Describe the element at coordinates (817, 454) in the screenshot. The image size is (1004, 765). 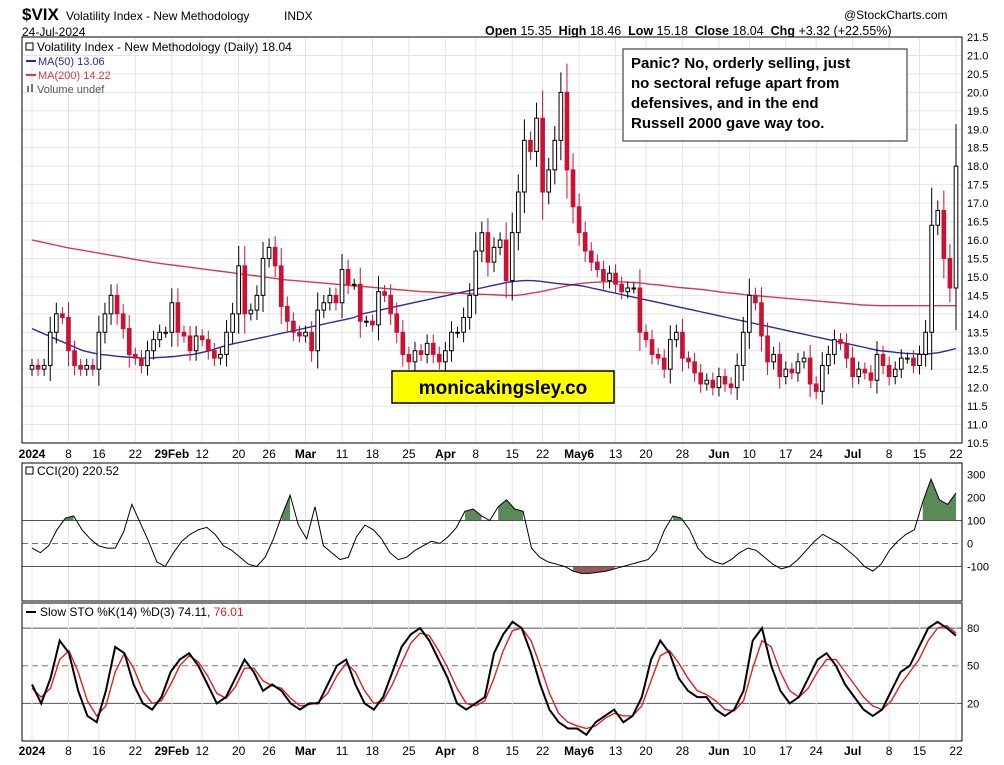
I see `price-x-label: 24` at that location.